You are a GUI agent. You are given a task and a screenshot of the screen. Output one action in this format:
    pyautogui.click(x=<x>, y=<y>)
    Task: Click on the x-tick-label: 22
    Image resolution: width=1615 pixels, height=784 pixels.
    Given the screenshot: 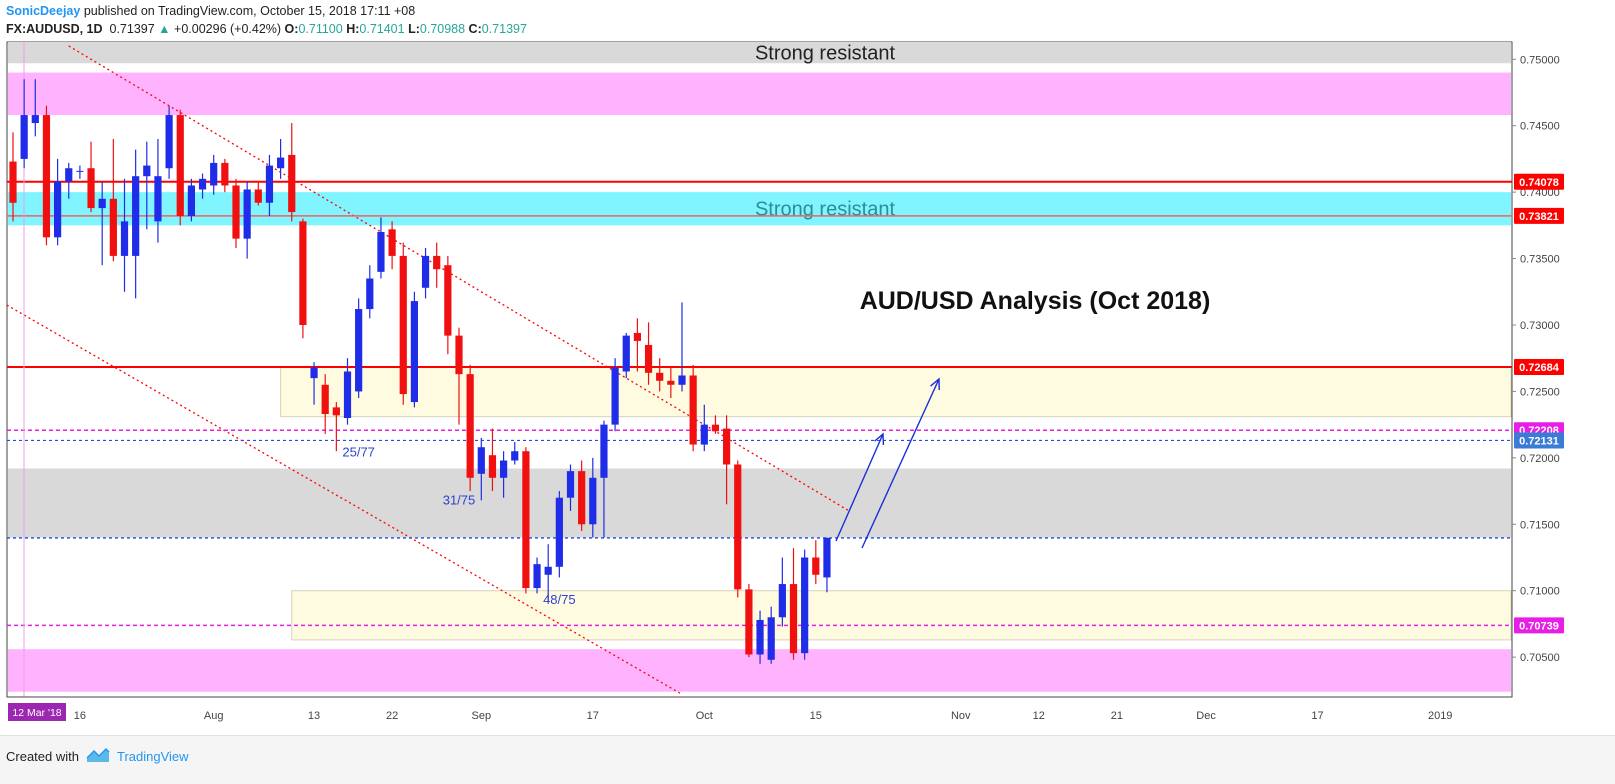 What is the action you would take?
    pyautogui.click(x=392, y=716)
    